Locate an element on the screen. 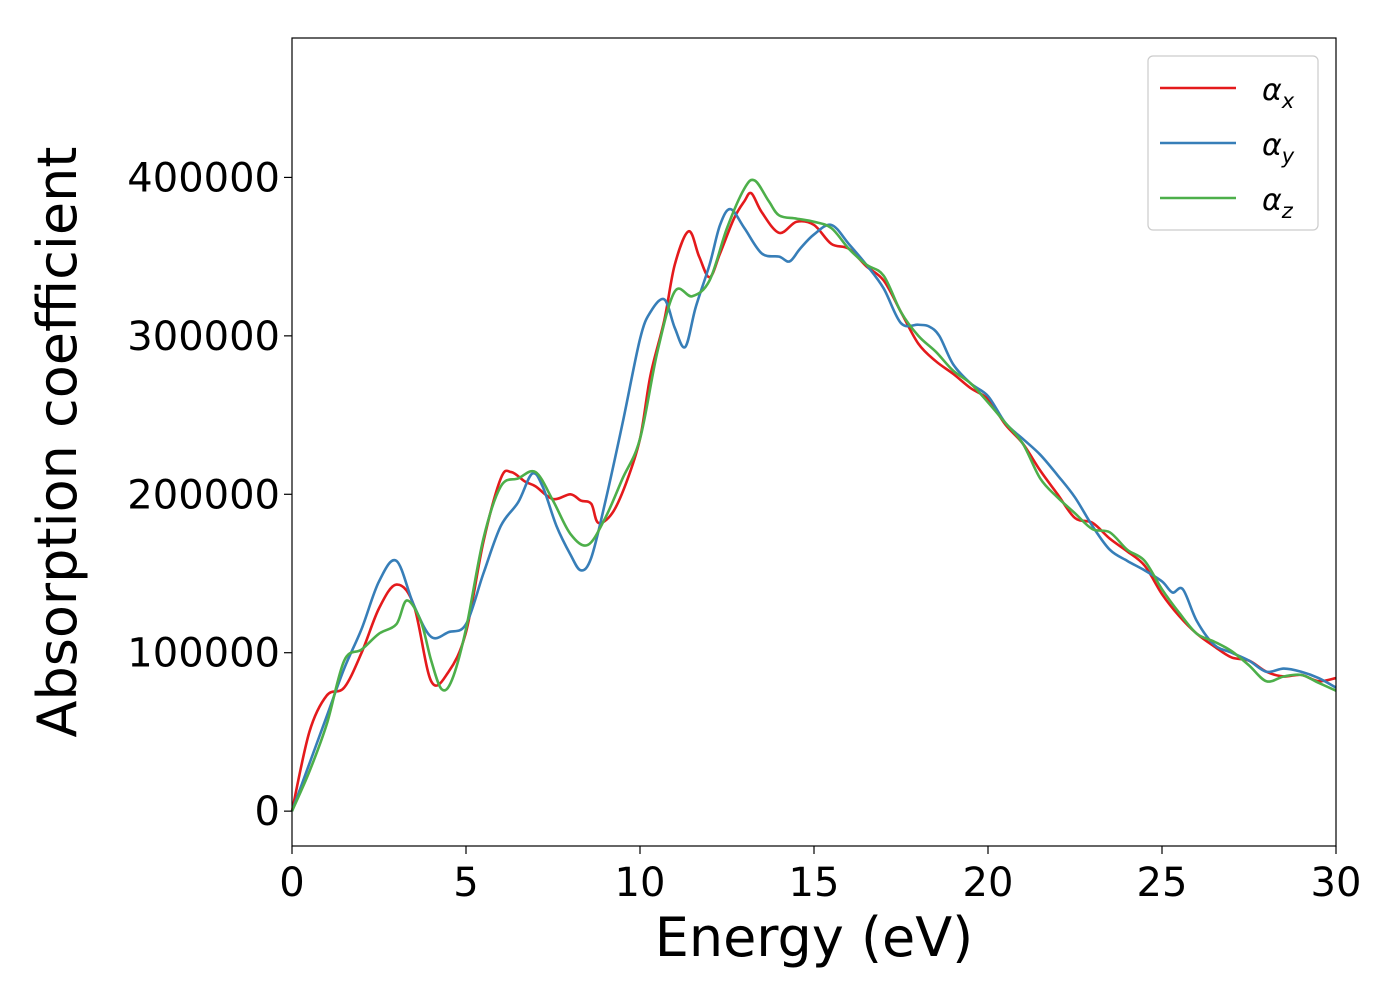 The width and height of the screenshot is (1400, 1000). x-axis-title: Energy (eV) is located at coordinates (814, 937).